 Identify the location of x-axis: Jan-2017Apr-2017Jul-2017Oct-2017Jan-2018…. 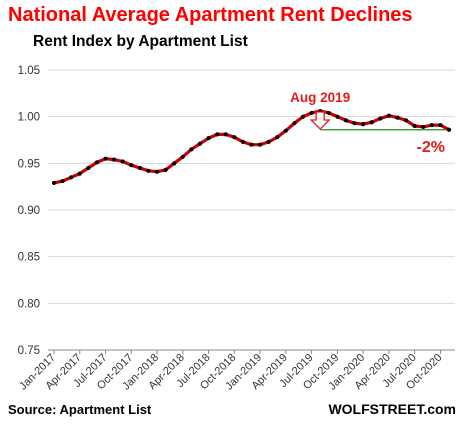
(236, 371).